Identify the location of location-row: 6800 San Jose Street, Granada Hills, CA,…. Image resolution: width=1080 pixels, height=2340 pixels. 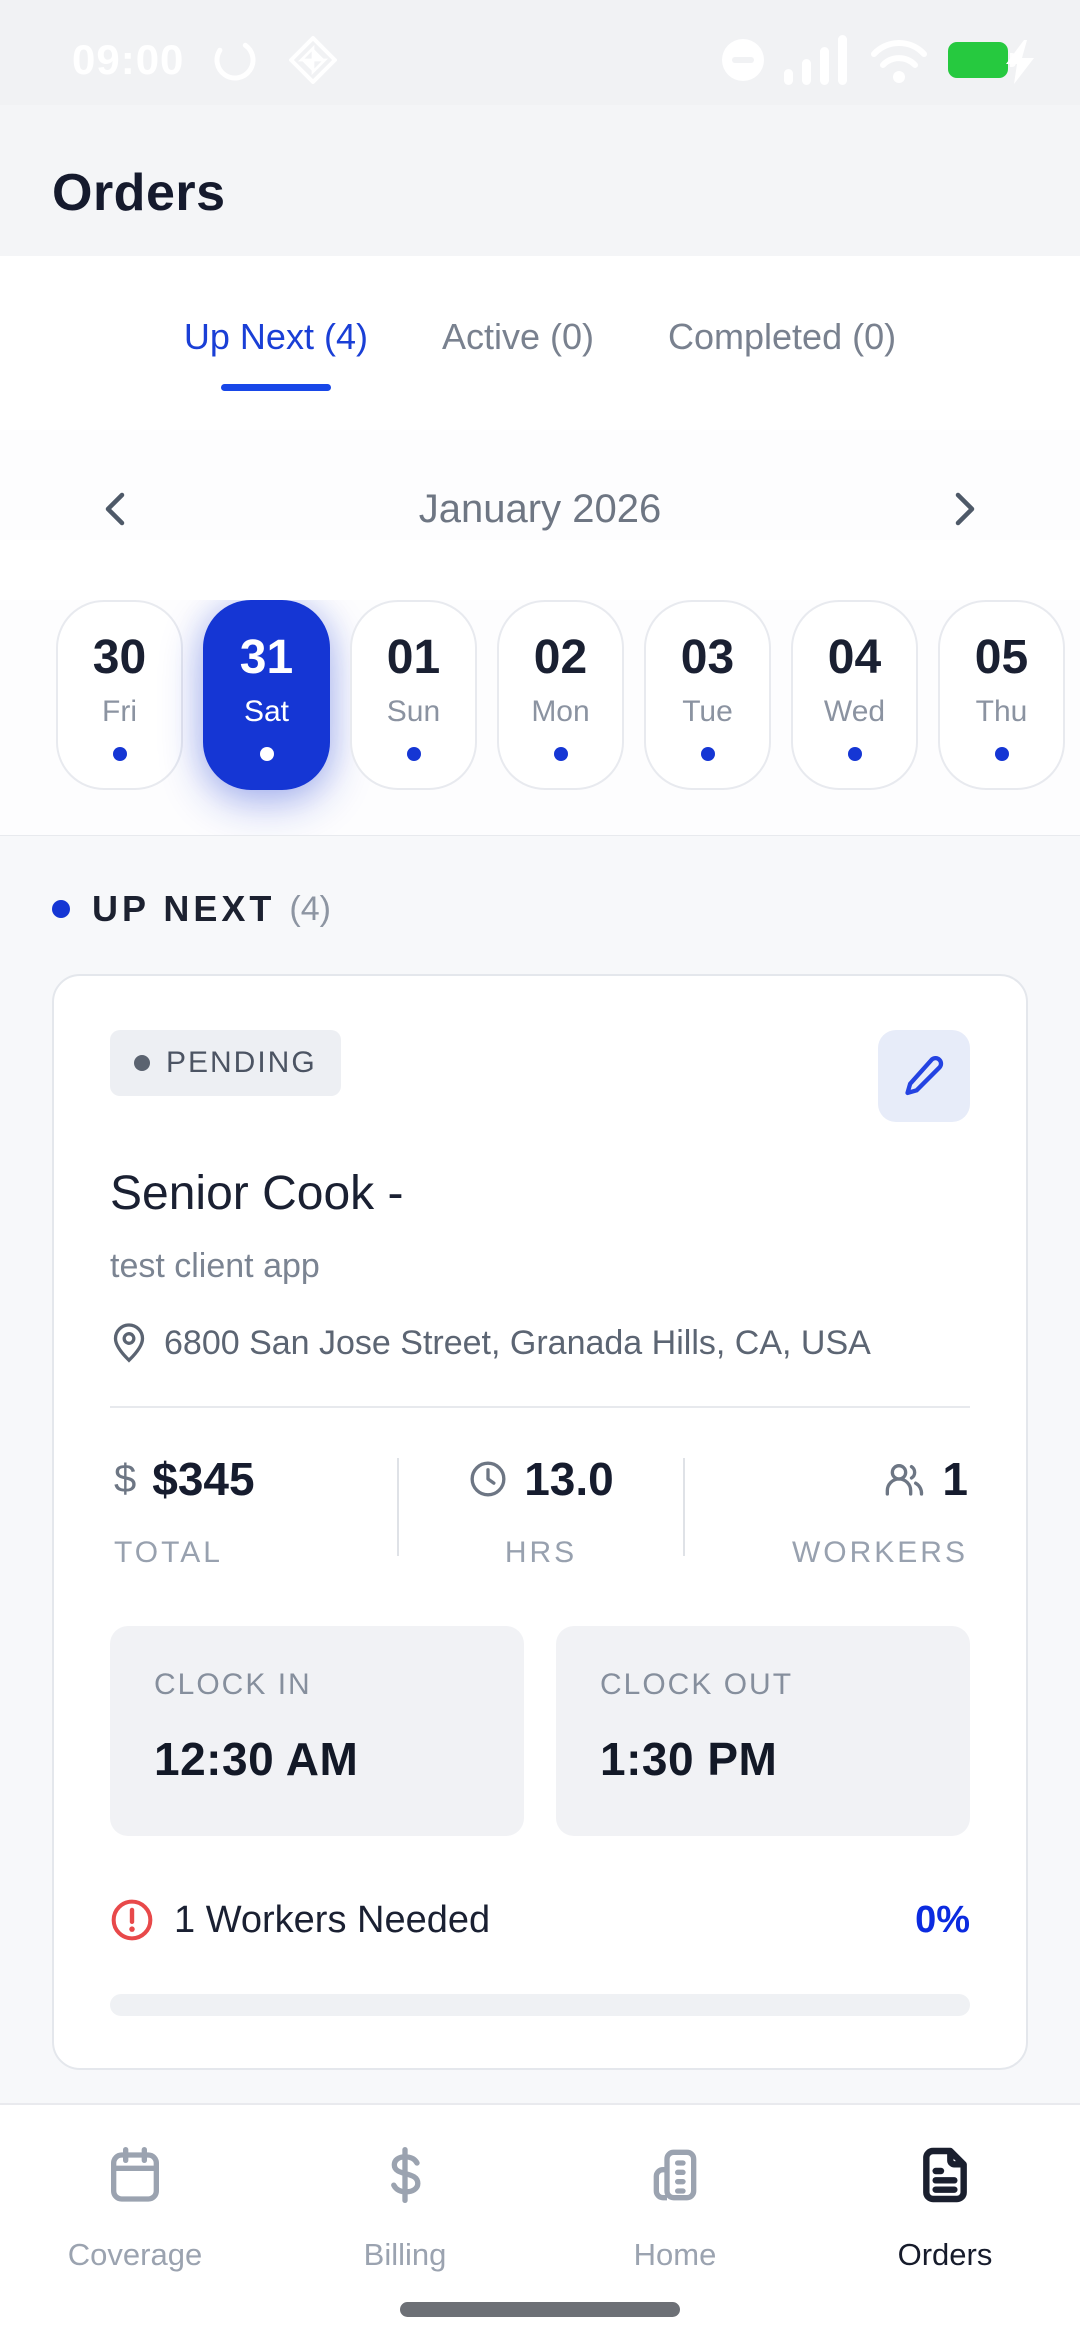
(540, 1343).